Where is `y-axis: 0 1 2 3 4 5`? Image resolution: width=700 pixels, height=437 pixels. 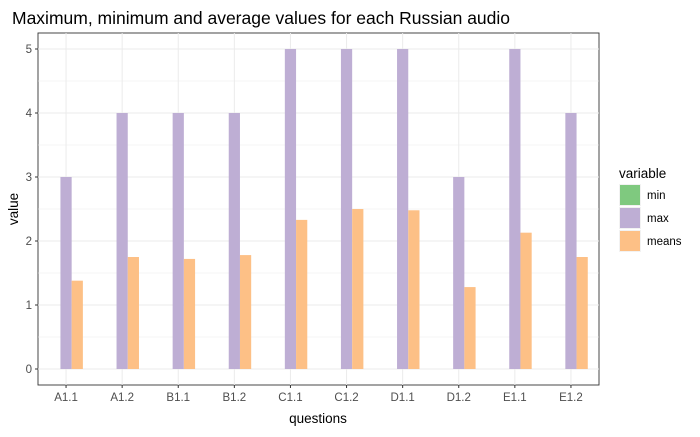
y-axis: 0 1 2 3 4 5 is located at coordinates (32, 210).